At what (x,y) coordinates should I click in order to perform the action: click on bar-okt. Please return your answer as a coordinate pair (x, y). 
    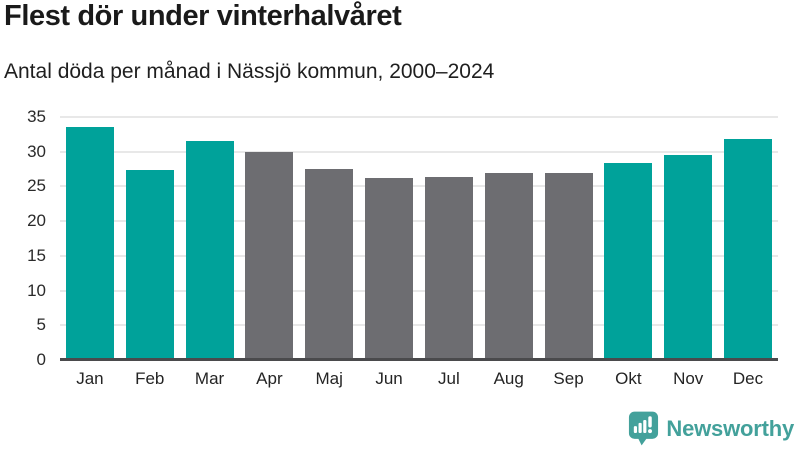
    Looking at the image, I should click on (628, 261).